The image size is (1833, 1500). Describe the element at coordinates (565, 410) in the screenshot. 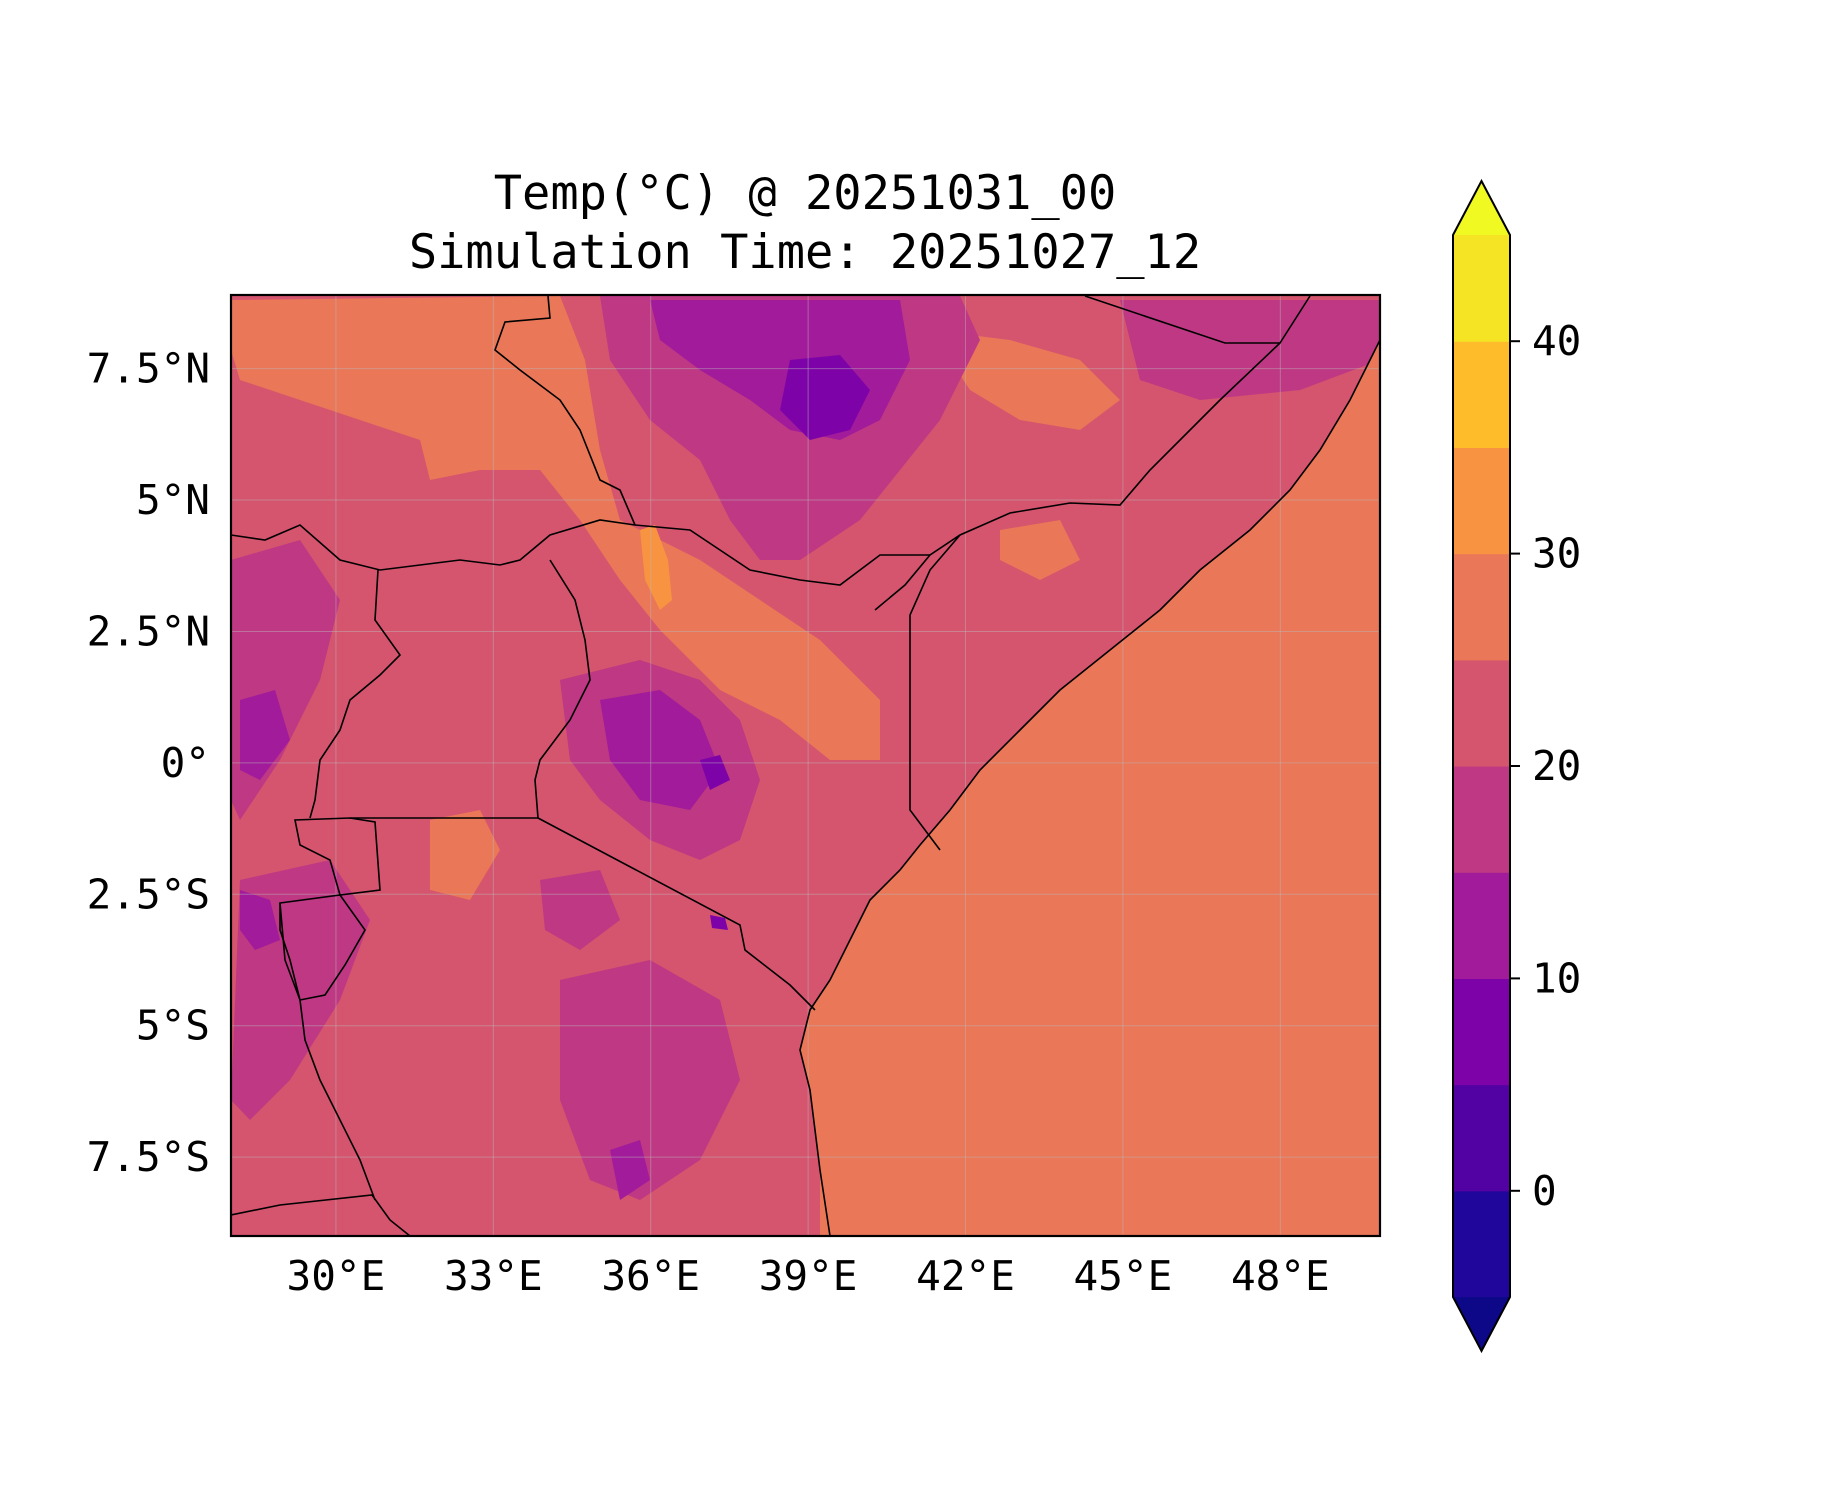

I see `border-ethiopia-south-sudan` at that location.